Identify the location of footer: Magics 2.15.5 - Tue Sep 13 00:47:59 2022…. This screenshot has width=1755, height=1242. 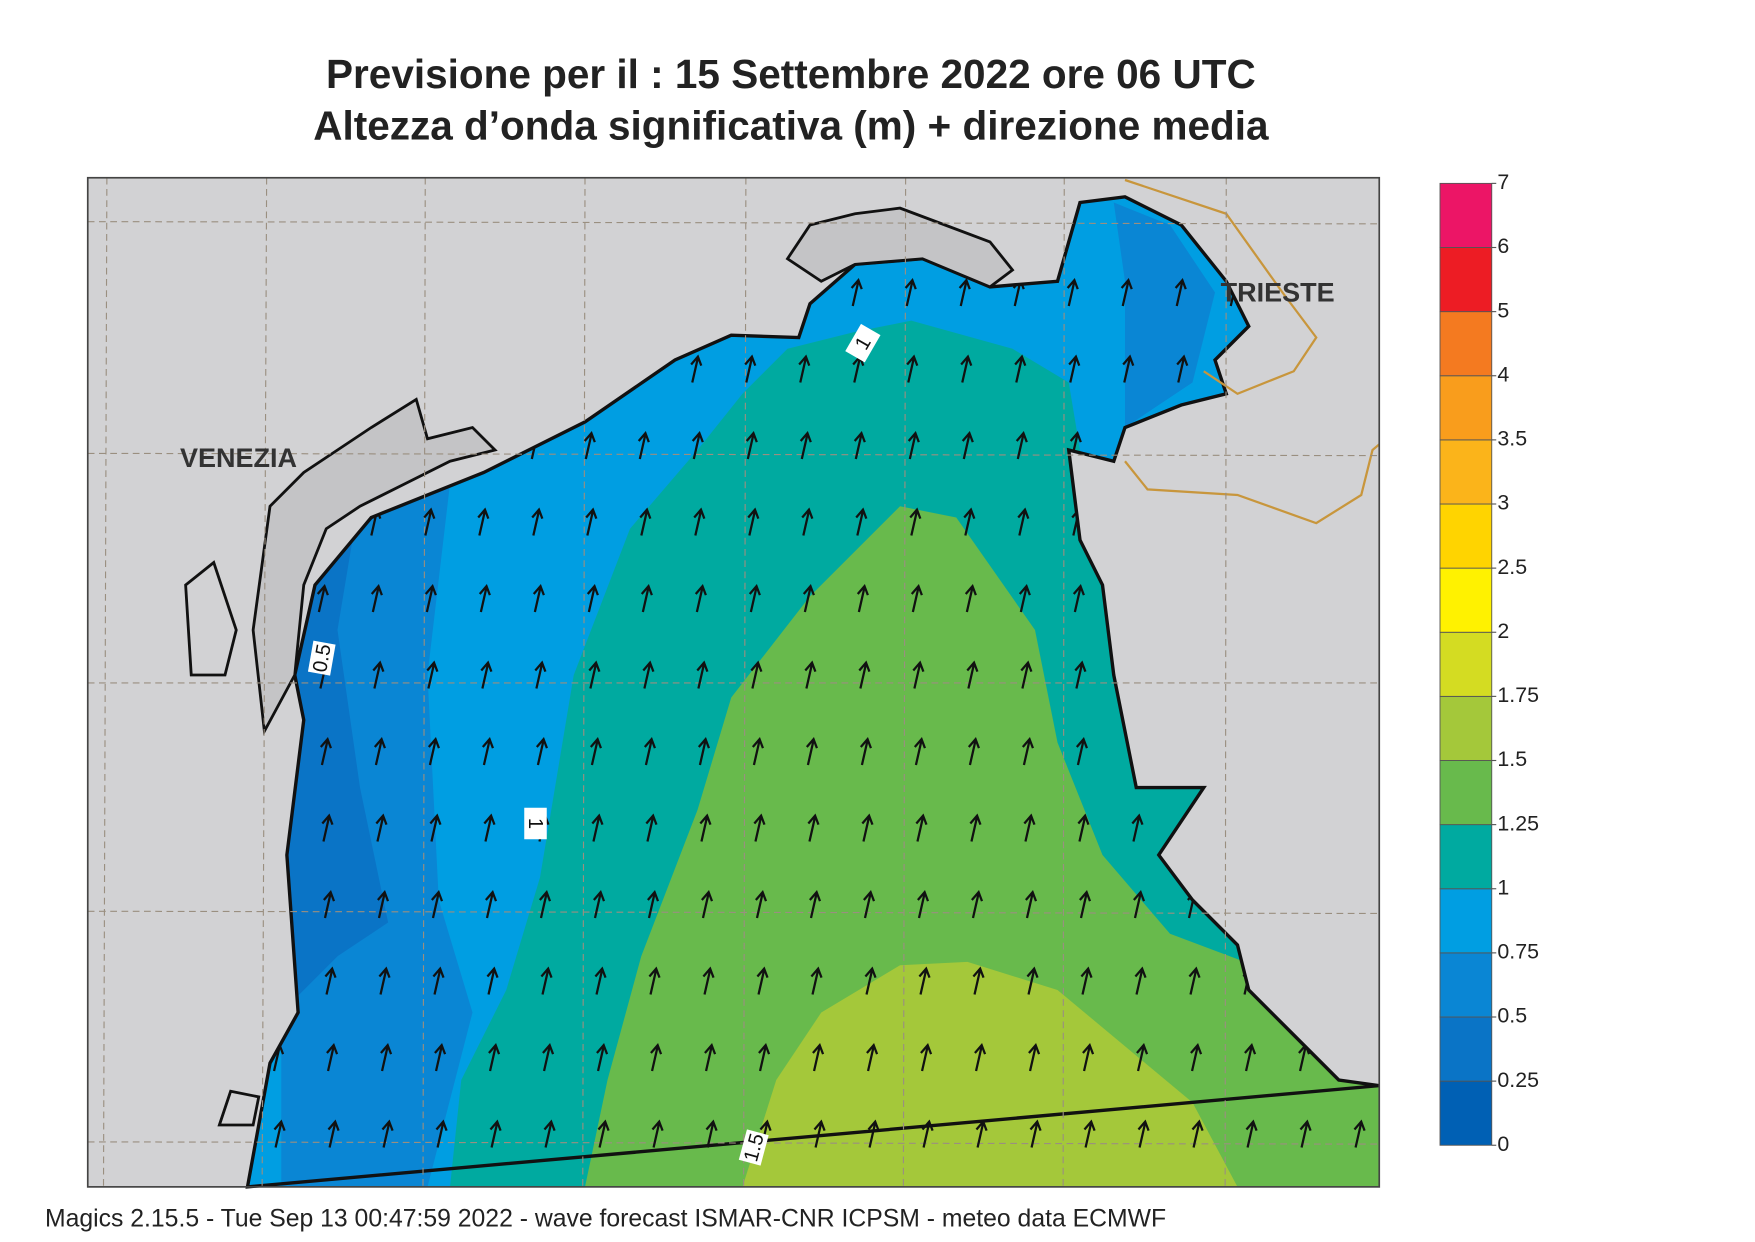
(605, 1218).